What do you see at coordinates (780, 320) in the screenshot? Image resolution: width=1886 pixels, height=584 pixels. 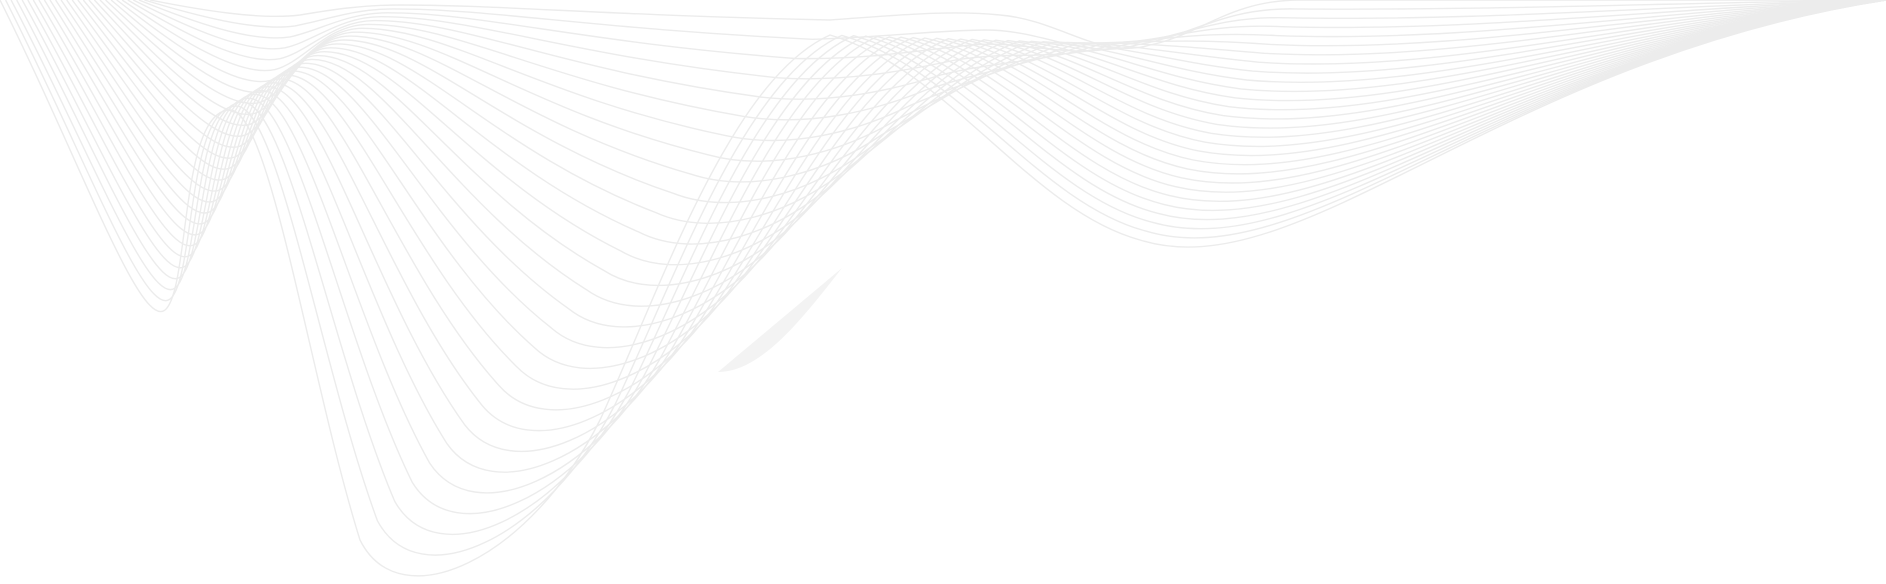 I see `wave-shade` at bounding box center [780, 320].